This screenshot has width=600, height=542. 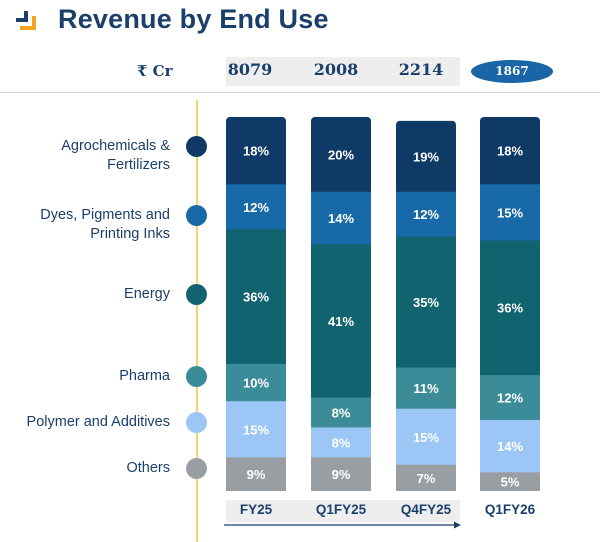 I want to click on unit-label: ₹ Cr, so click(x=155, y=71).